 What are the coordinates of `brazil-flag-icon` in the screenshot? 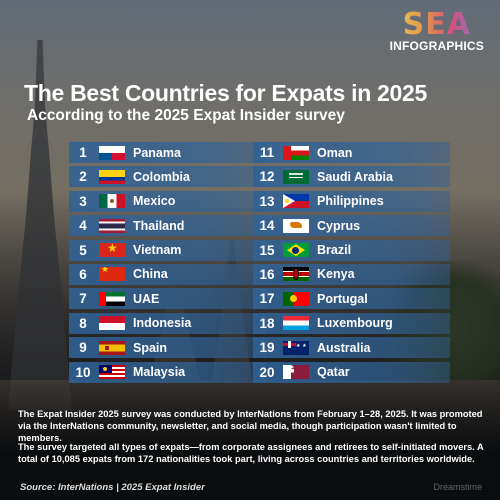 It's located at (296, 250).